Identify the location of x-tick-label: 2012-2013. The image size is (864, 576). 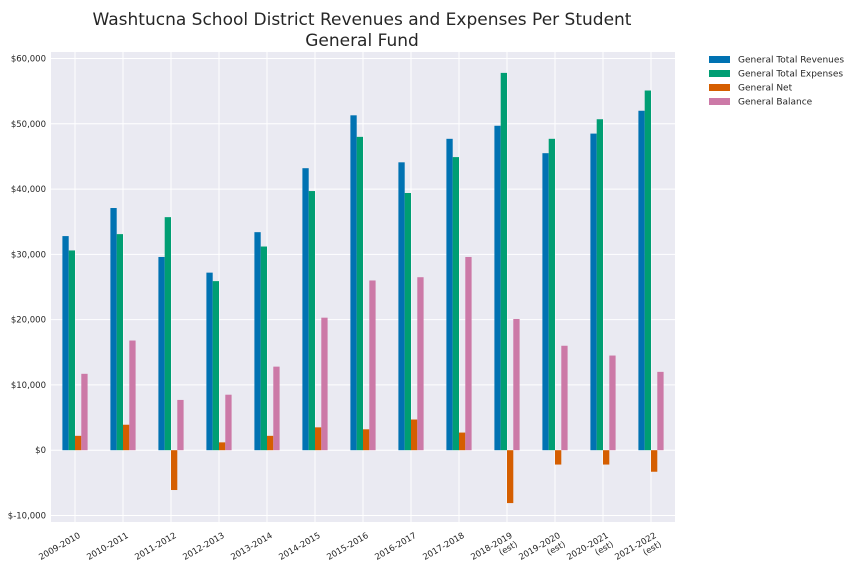
(203, 547).